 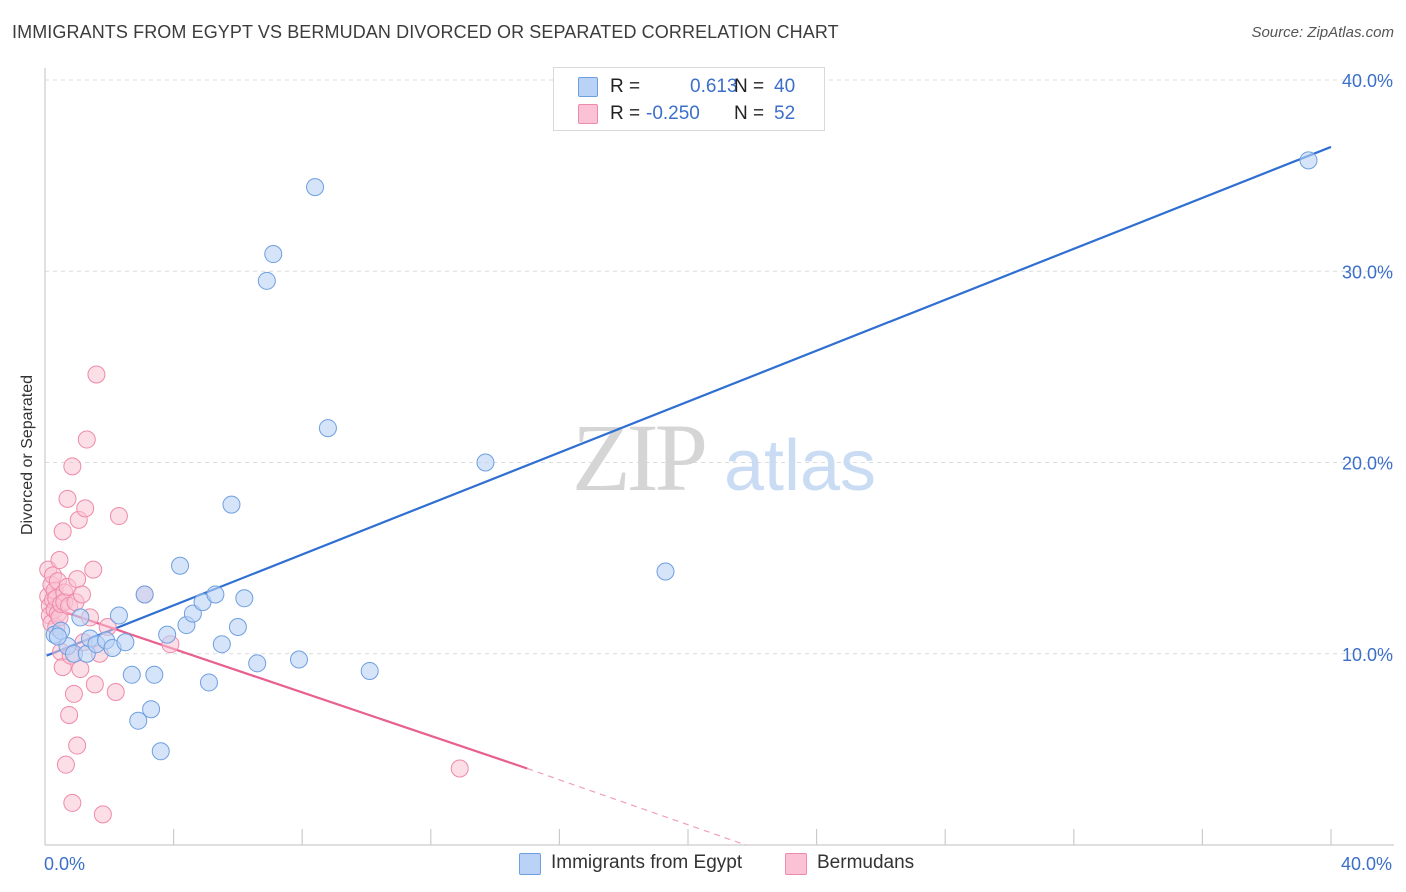 I want to click on y-tick-label: 10.0%, so click(x=1367, y=655).